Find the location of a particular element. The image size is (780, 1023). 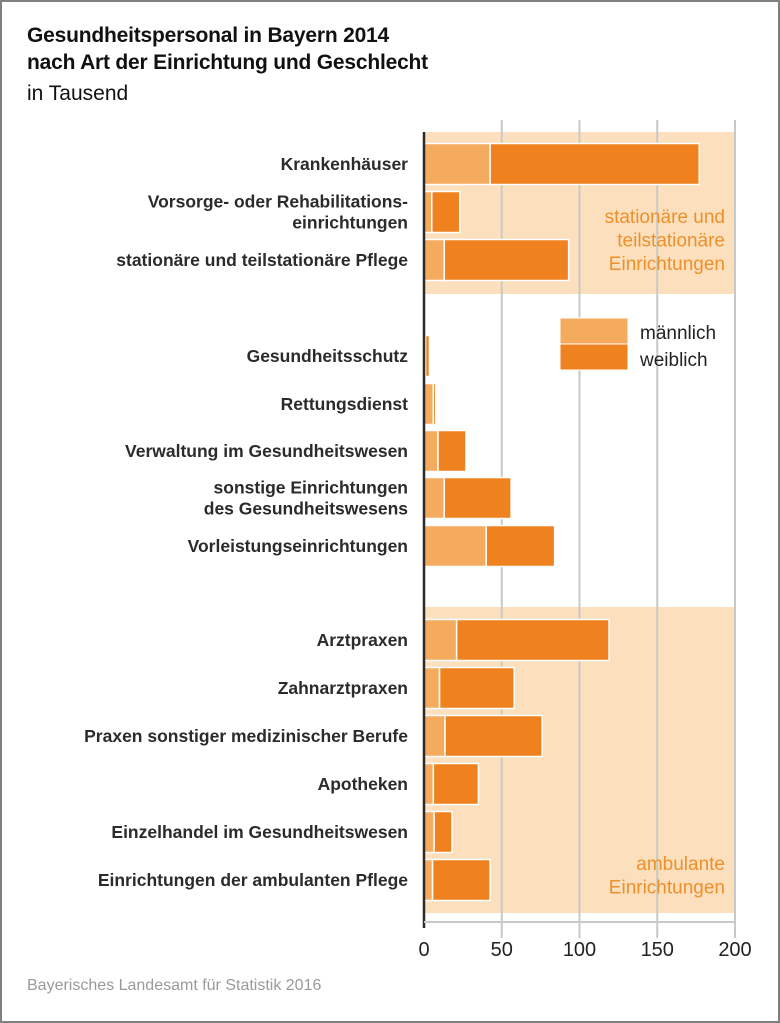

category-label-line: Krankenhäuser is located at coordinates (345, 164).